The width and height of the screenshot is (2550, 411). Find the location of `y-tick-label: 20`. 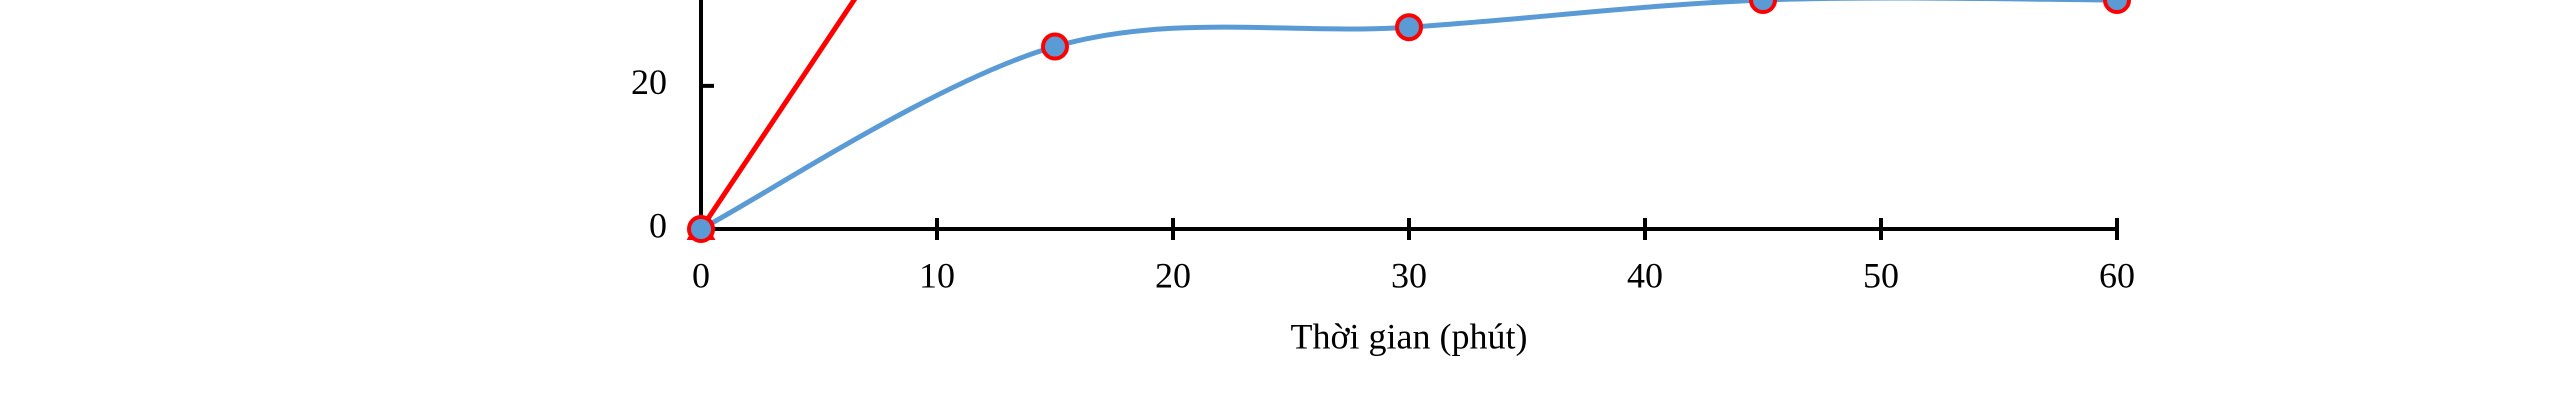

y-tick-label: 20 is located at coordinates (649, 82).